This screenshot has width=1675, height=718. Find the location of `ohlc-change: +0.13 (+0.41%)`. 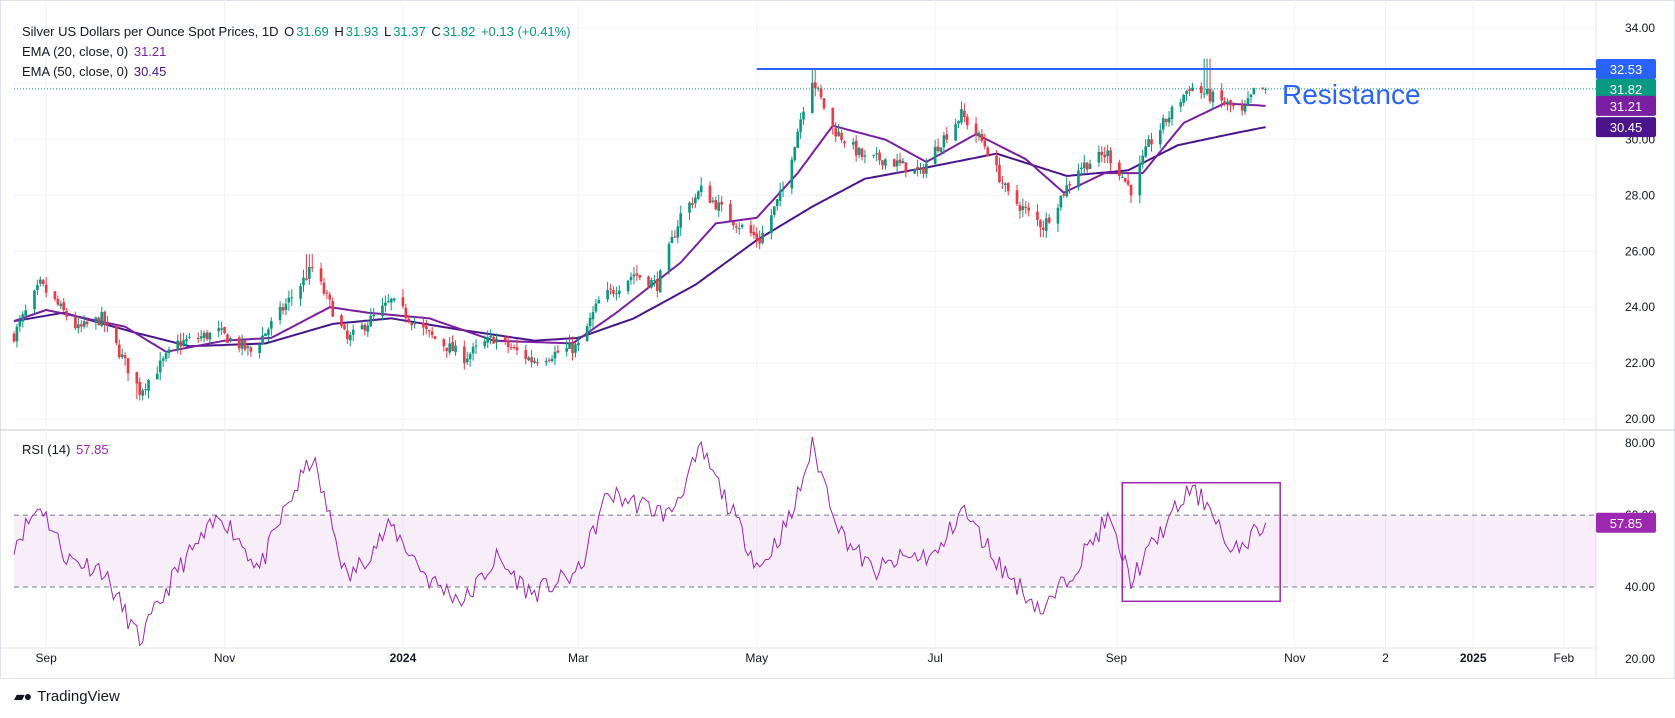

ohlc-change: +0.13 (+0.41%) is located at coordinates (525, 31).